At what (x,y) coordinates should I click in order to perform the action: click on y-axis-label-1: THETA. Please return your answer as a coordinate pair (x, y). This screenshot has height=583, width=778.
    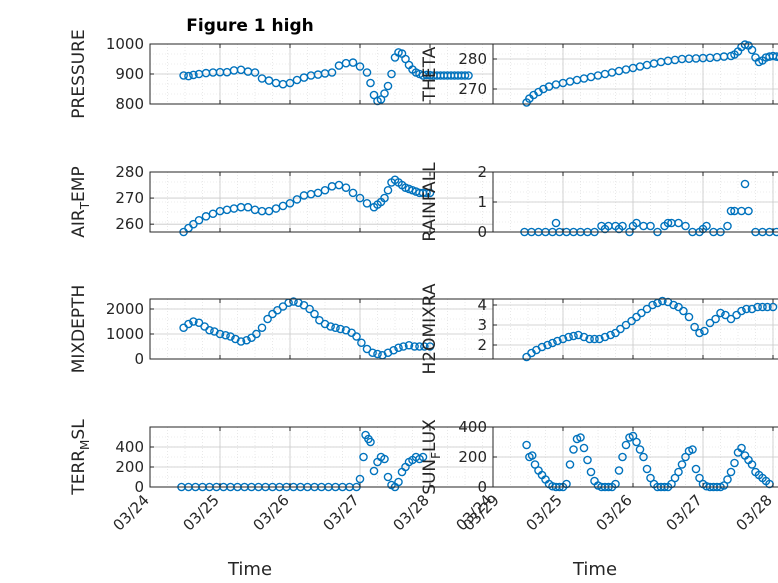
    Looking at the image, I should click on (430, 74).